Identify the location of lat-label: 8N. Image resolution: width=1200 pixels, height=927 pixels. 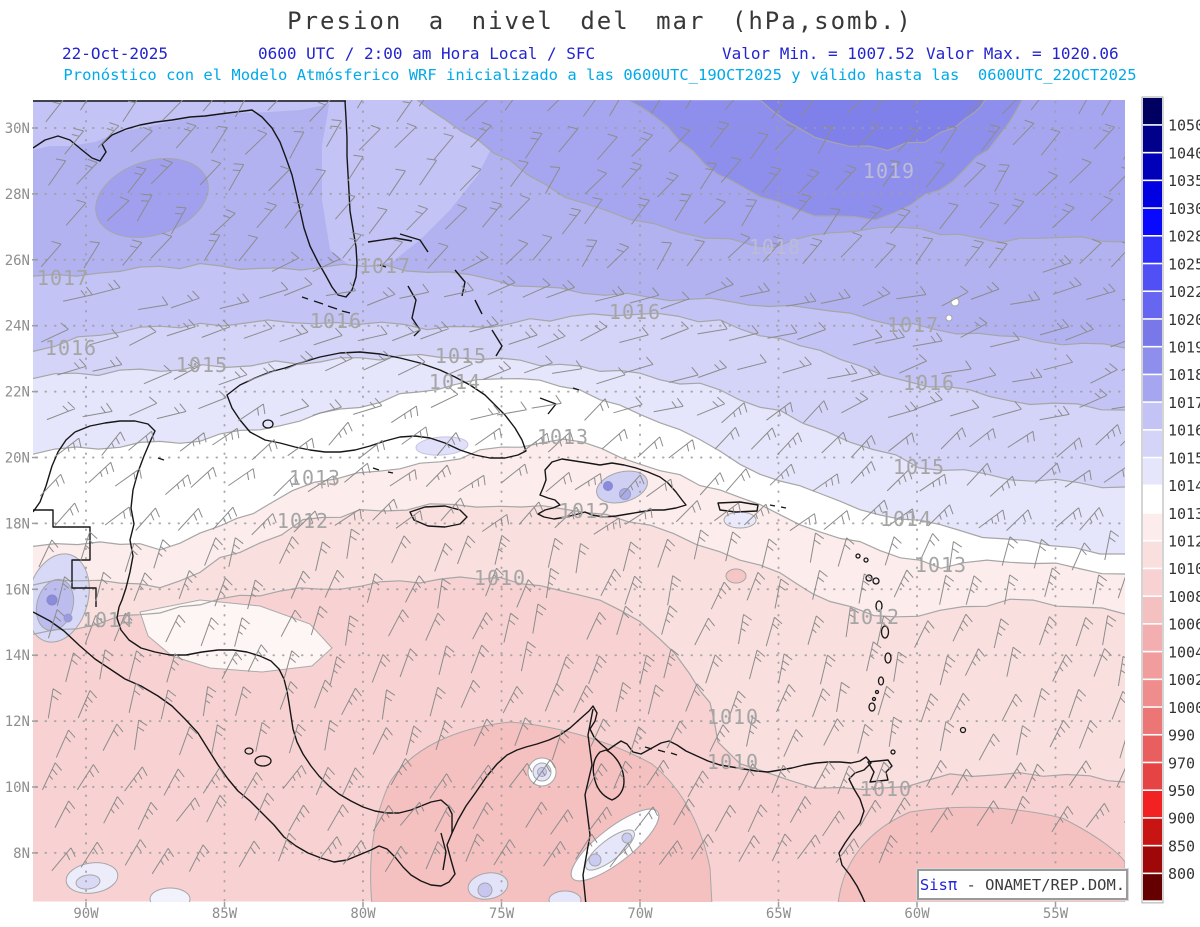
(21, 854).